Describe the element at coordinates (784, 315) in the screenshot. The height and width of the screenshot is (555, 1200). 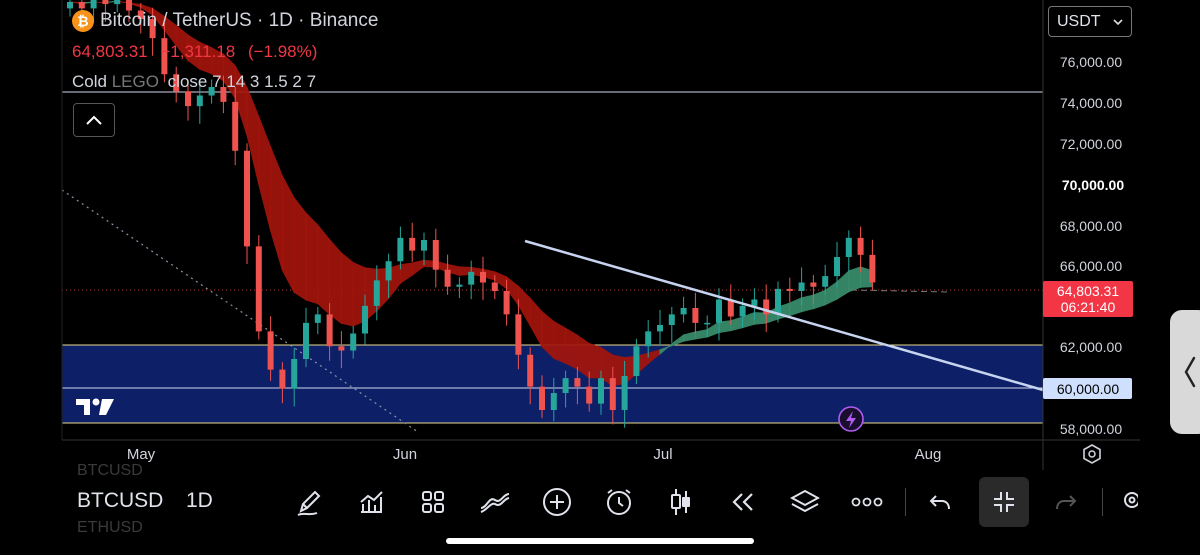
I see `descending-trendline` at that location.